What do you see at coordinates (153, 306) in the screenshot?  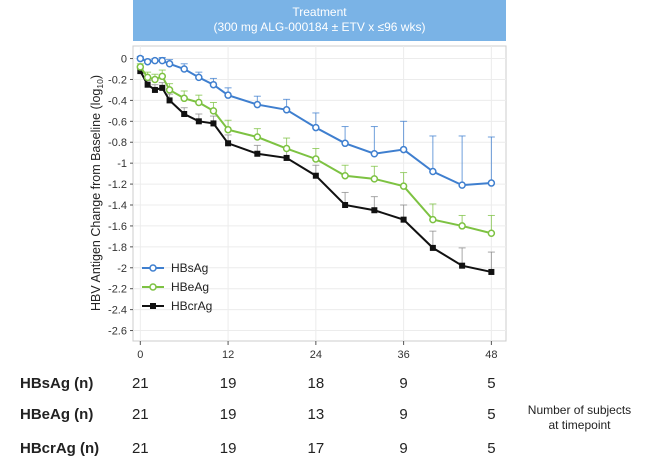 I see `legend-marker-hbcrag` at bounding box center [153, 306].